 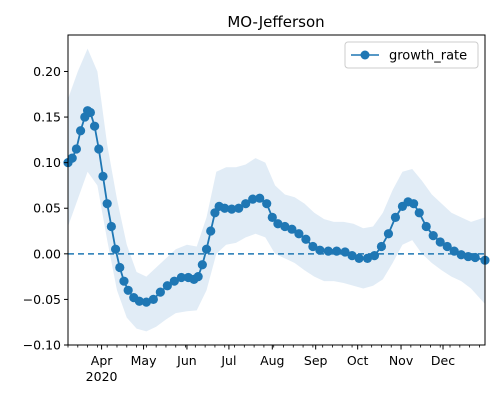 I want to click on x-tick-label: Apr, so click(x=102, y=360).